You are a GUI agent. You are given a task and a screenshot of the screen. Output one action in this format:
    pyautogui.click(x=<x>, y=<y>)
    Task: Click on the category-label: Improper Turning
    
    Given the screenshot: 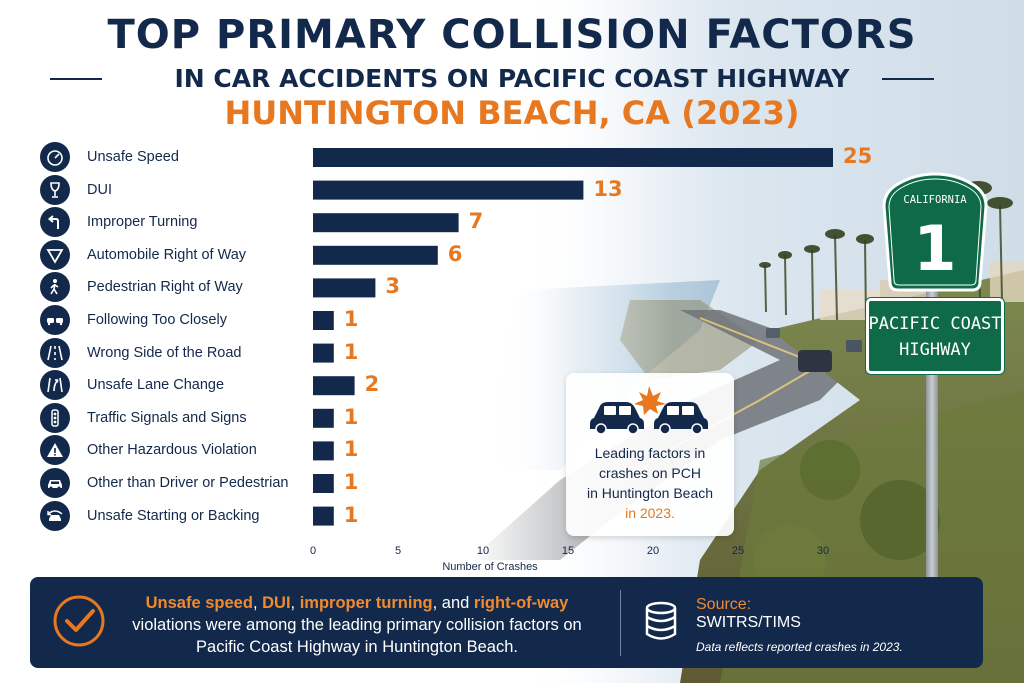 What is the action you would take?
    pyautogui.click(x=142, y=222)
    